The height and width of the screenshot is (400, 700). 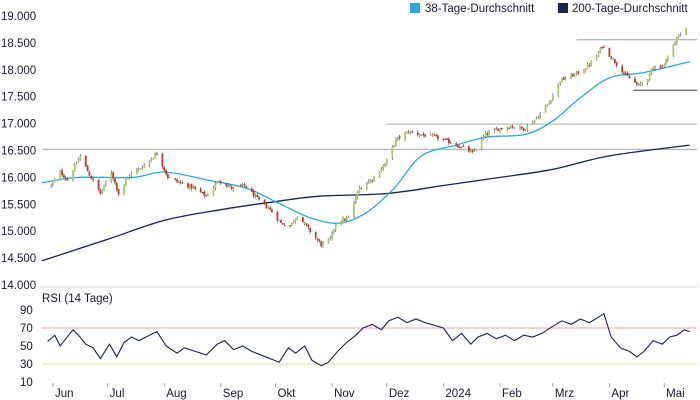 I want to click on legend-label-ma38: 38-Tage-Durchschnitt, so click(x=480, y=9).